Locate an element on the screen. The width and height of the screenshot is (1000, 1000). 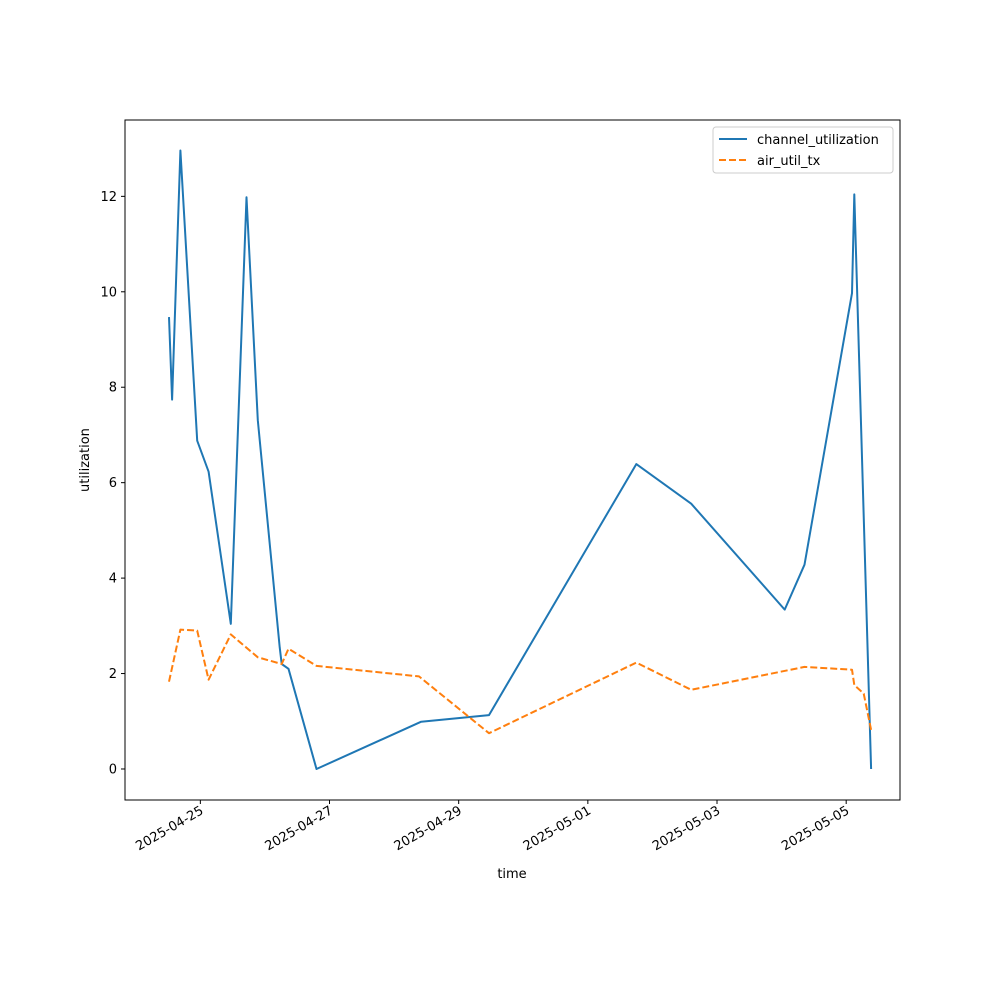
y-tick-label: 4 is located at coordinates (113, 579).